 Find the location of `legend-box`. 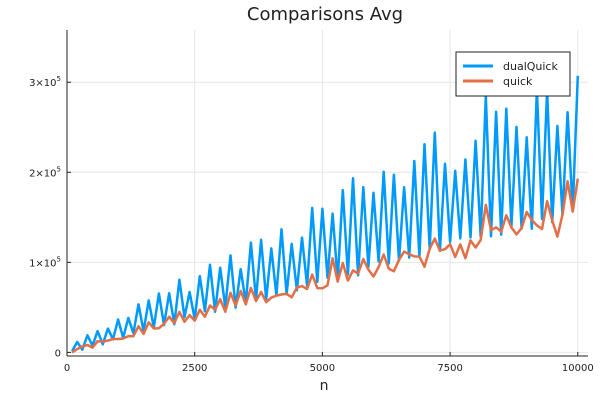

legend-box is located at coordinates (513, 74).